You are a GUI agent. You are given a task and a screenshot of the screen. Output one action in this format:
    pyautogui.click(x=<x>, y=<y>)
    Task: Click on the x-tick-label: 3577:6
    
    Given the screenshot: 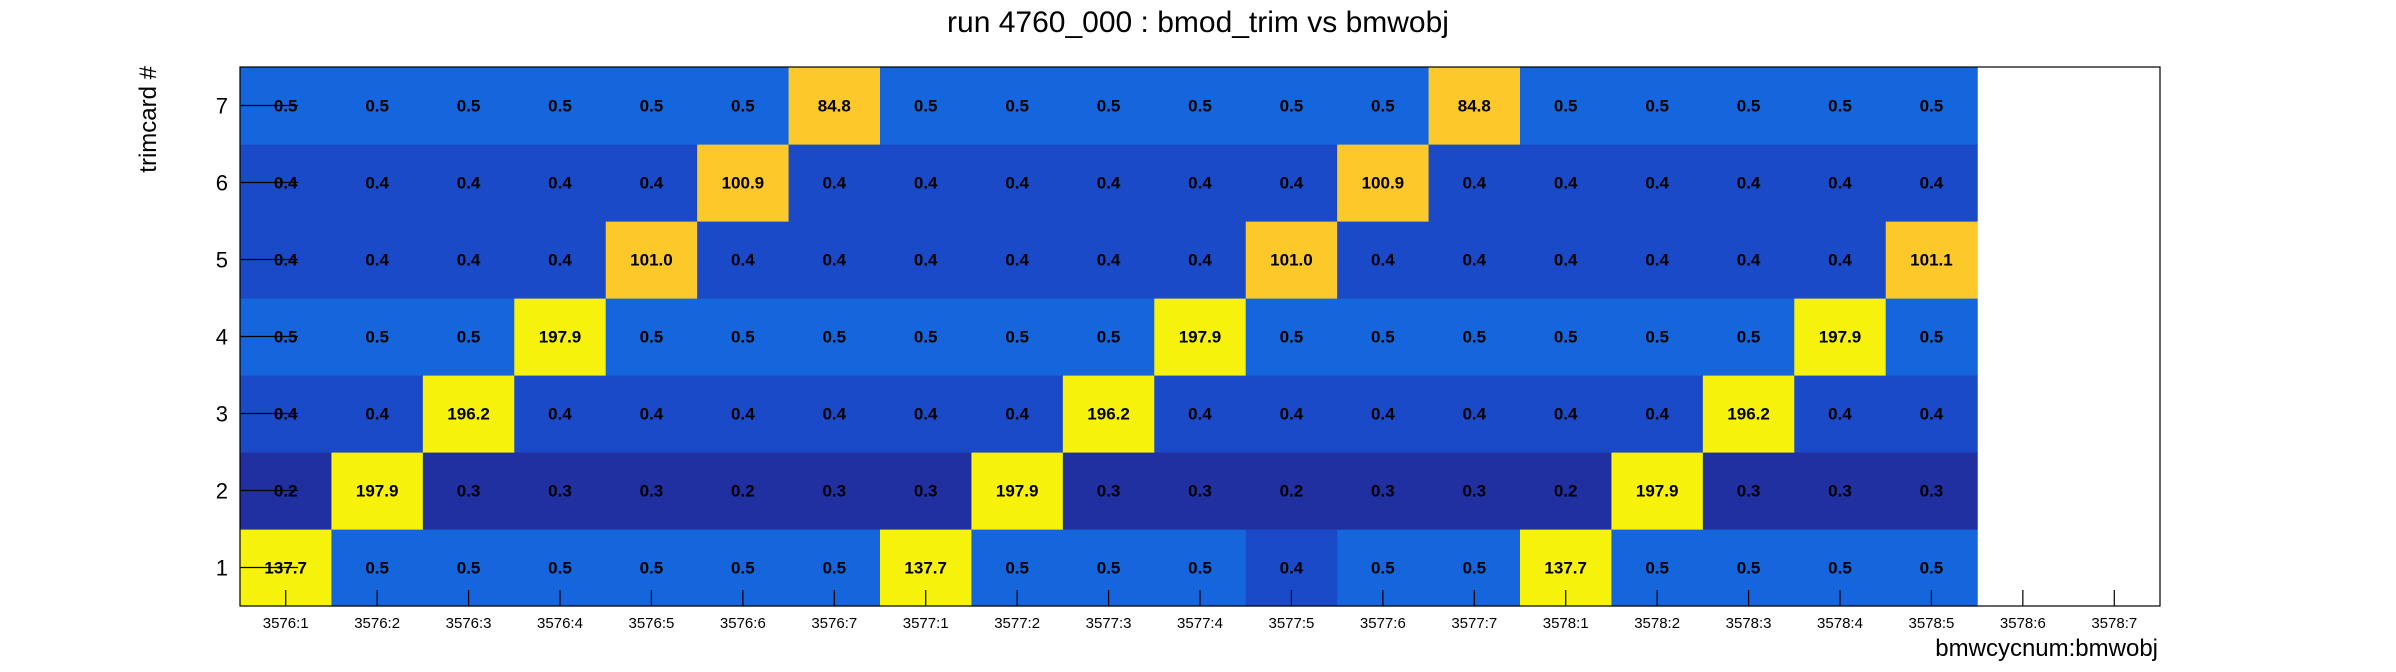 What is the action you would take?
    pyautogui.click(x=1383, y=623)
    